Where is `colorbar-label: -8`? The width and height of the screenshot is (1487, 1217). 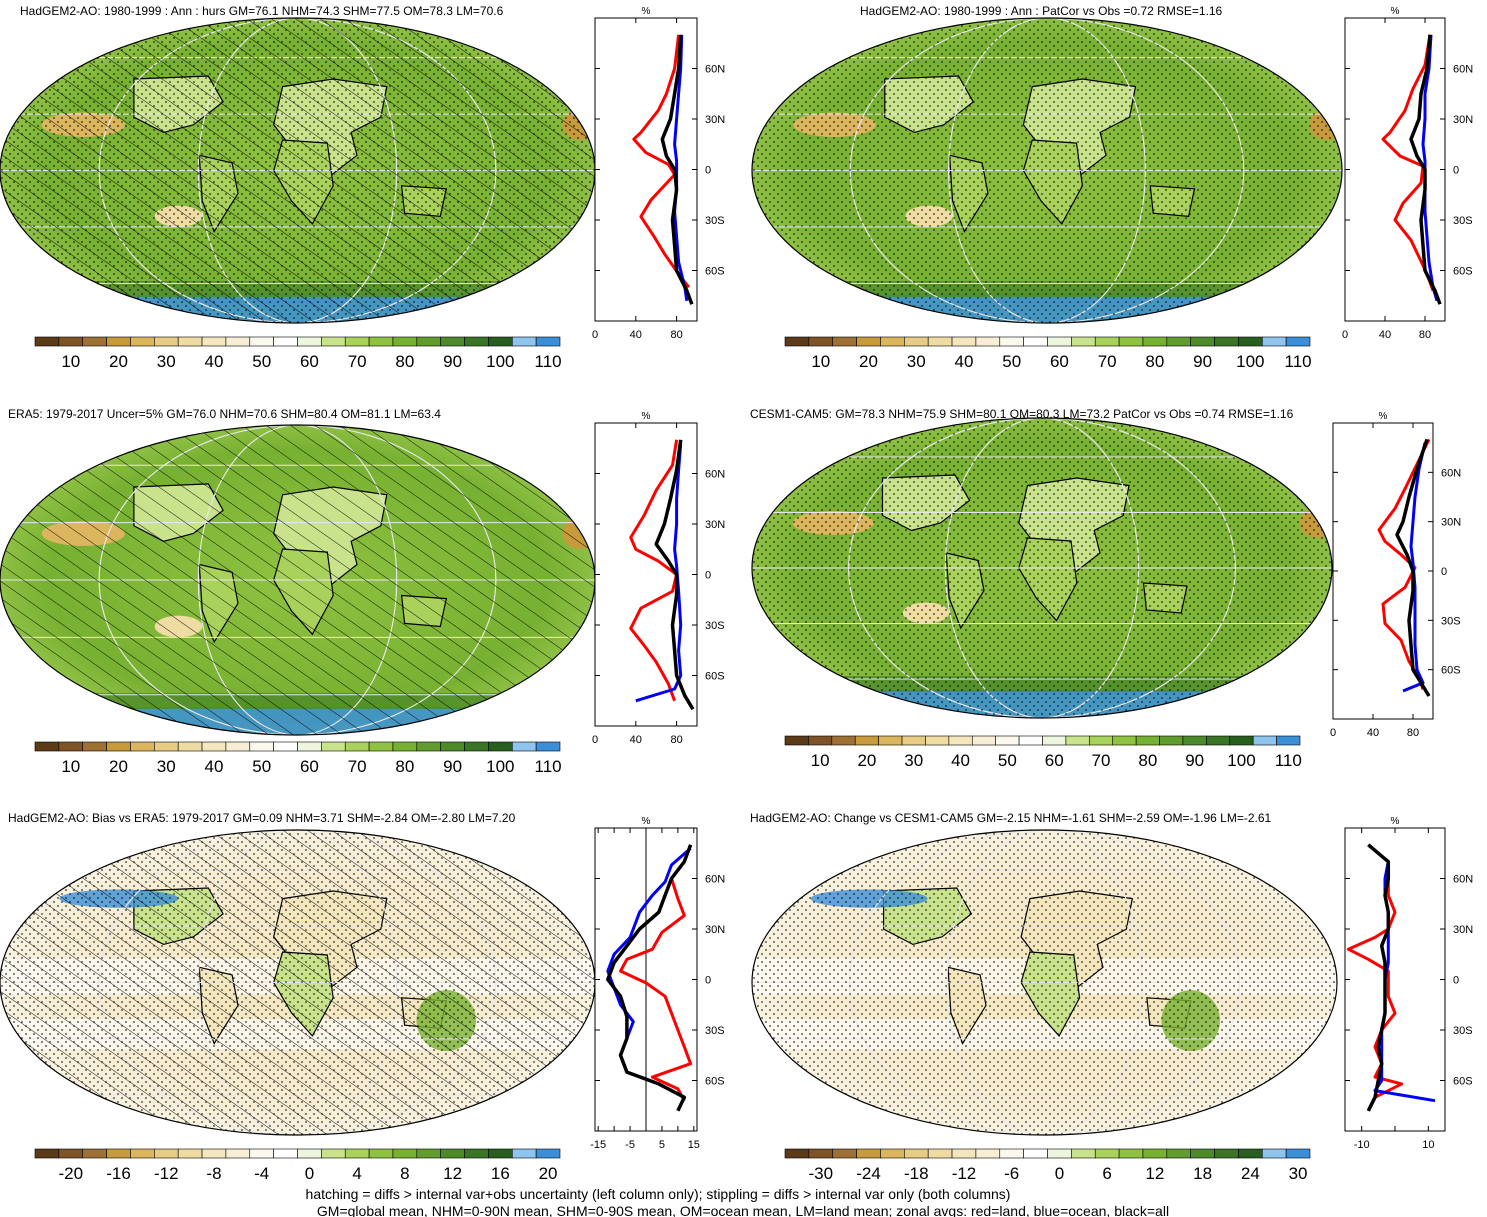 colorbar-label: -8 is located at coordinates (213, 1173).